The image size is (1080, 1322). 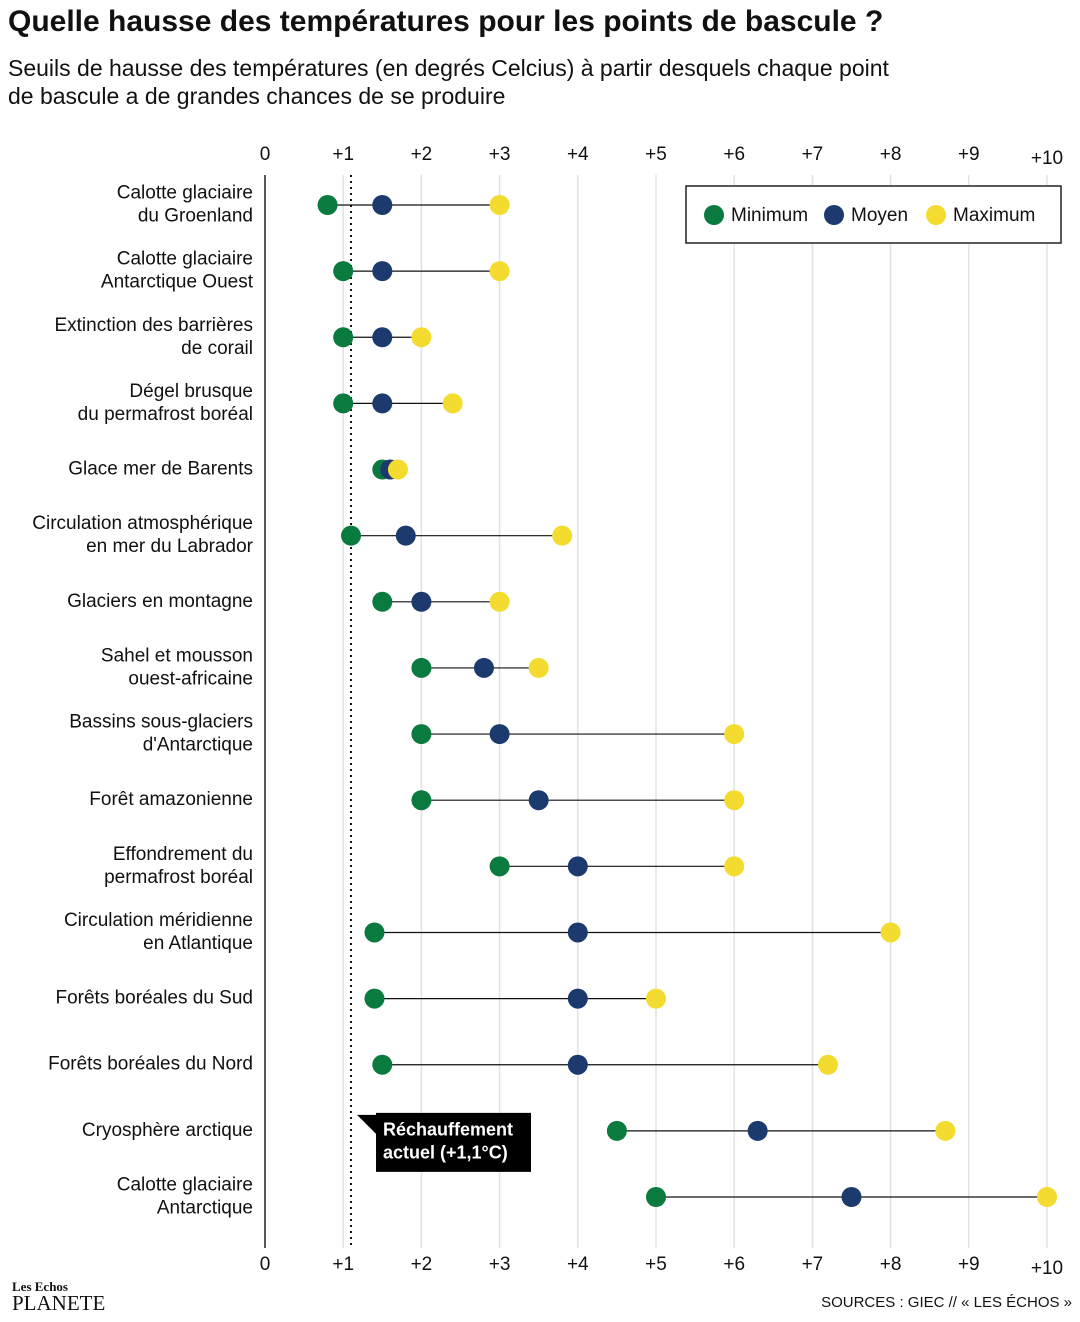 I want to click on logo: Les Echos, so click(x=40, y=1286).